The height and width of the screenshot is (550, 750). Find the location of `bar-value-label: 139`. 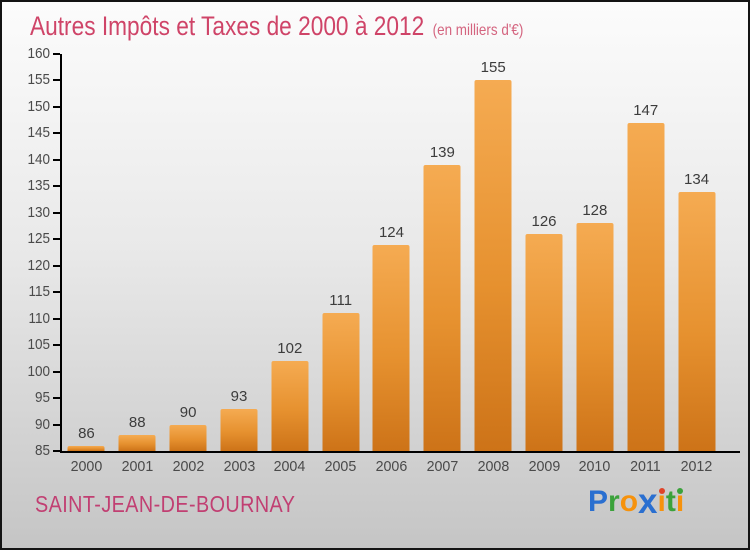

bar-value-label: 139 is located at coordinates (442, 153).